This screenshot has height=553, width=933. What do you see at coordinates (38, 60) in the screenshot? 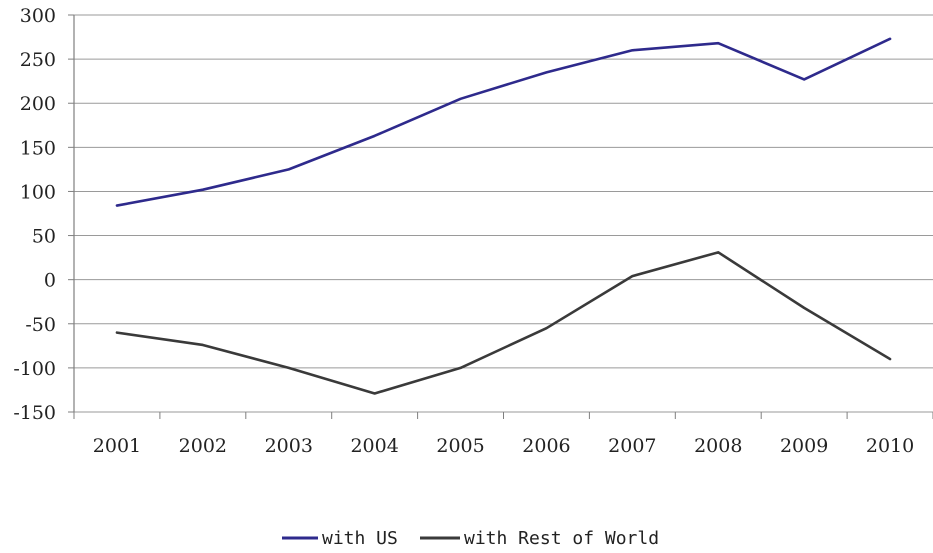
I see `y-tick-label: 250` at bounding box center [38, 60].